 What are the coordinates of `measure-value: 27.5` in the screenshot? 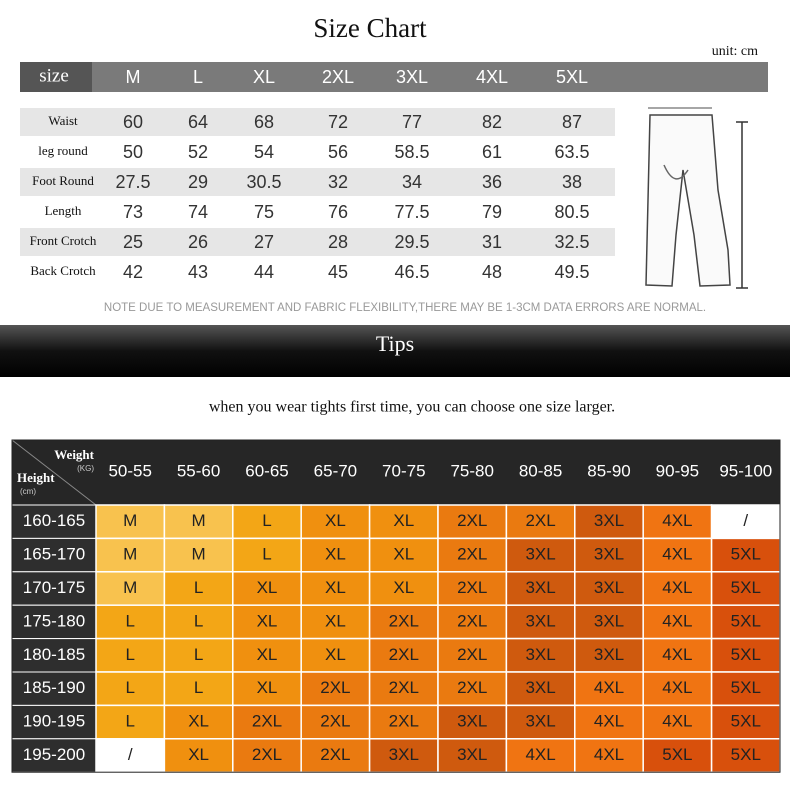 It's located at (132, 182).